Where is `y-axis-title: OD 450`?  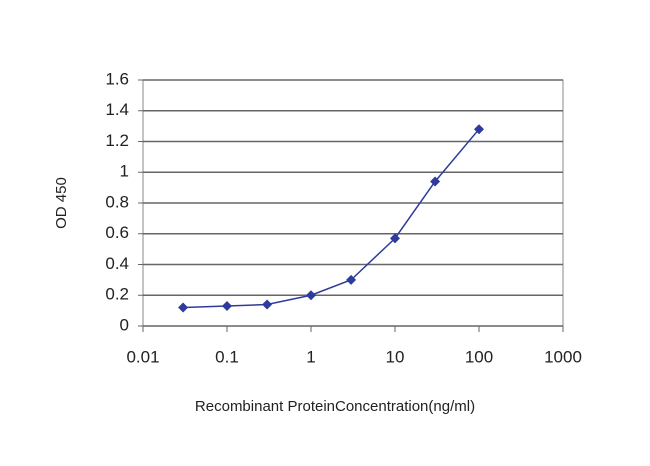
y-axis-title: OD 450 is located at coordinates (61, 203).